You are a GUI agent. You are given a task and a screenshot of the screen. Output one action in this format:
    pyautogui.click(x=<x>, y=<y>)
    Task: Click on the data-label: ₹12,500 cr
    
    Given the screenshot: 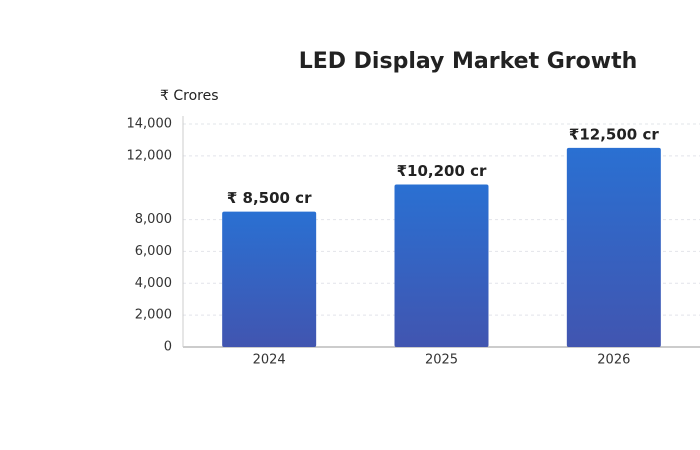 What is the action you would take?
    pyautogui.click(x=614, y=134)
    